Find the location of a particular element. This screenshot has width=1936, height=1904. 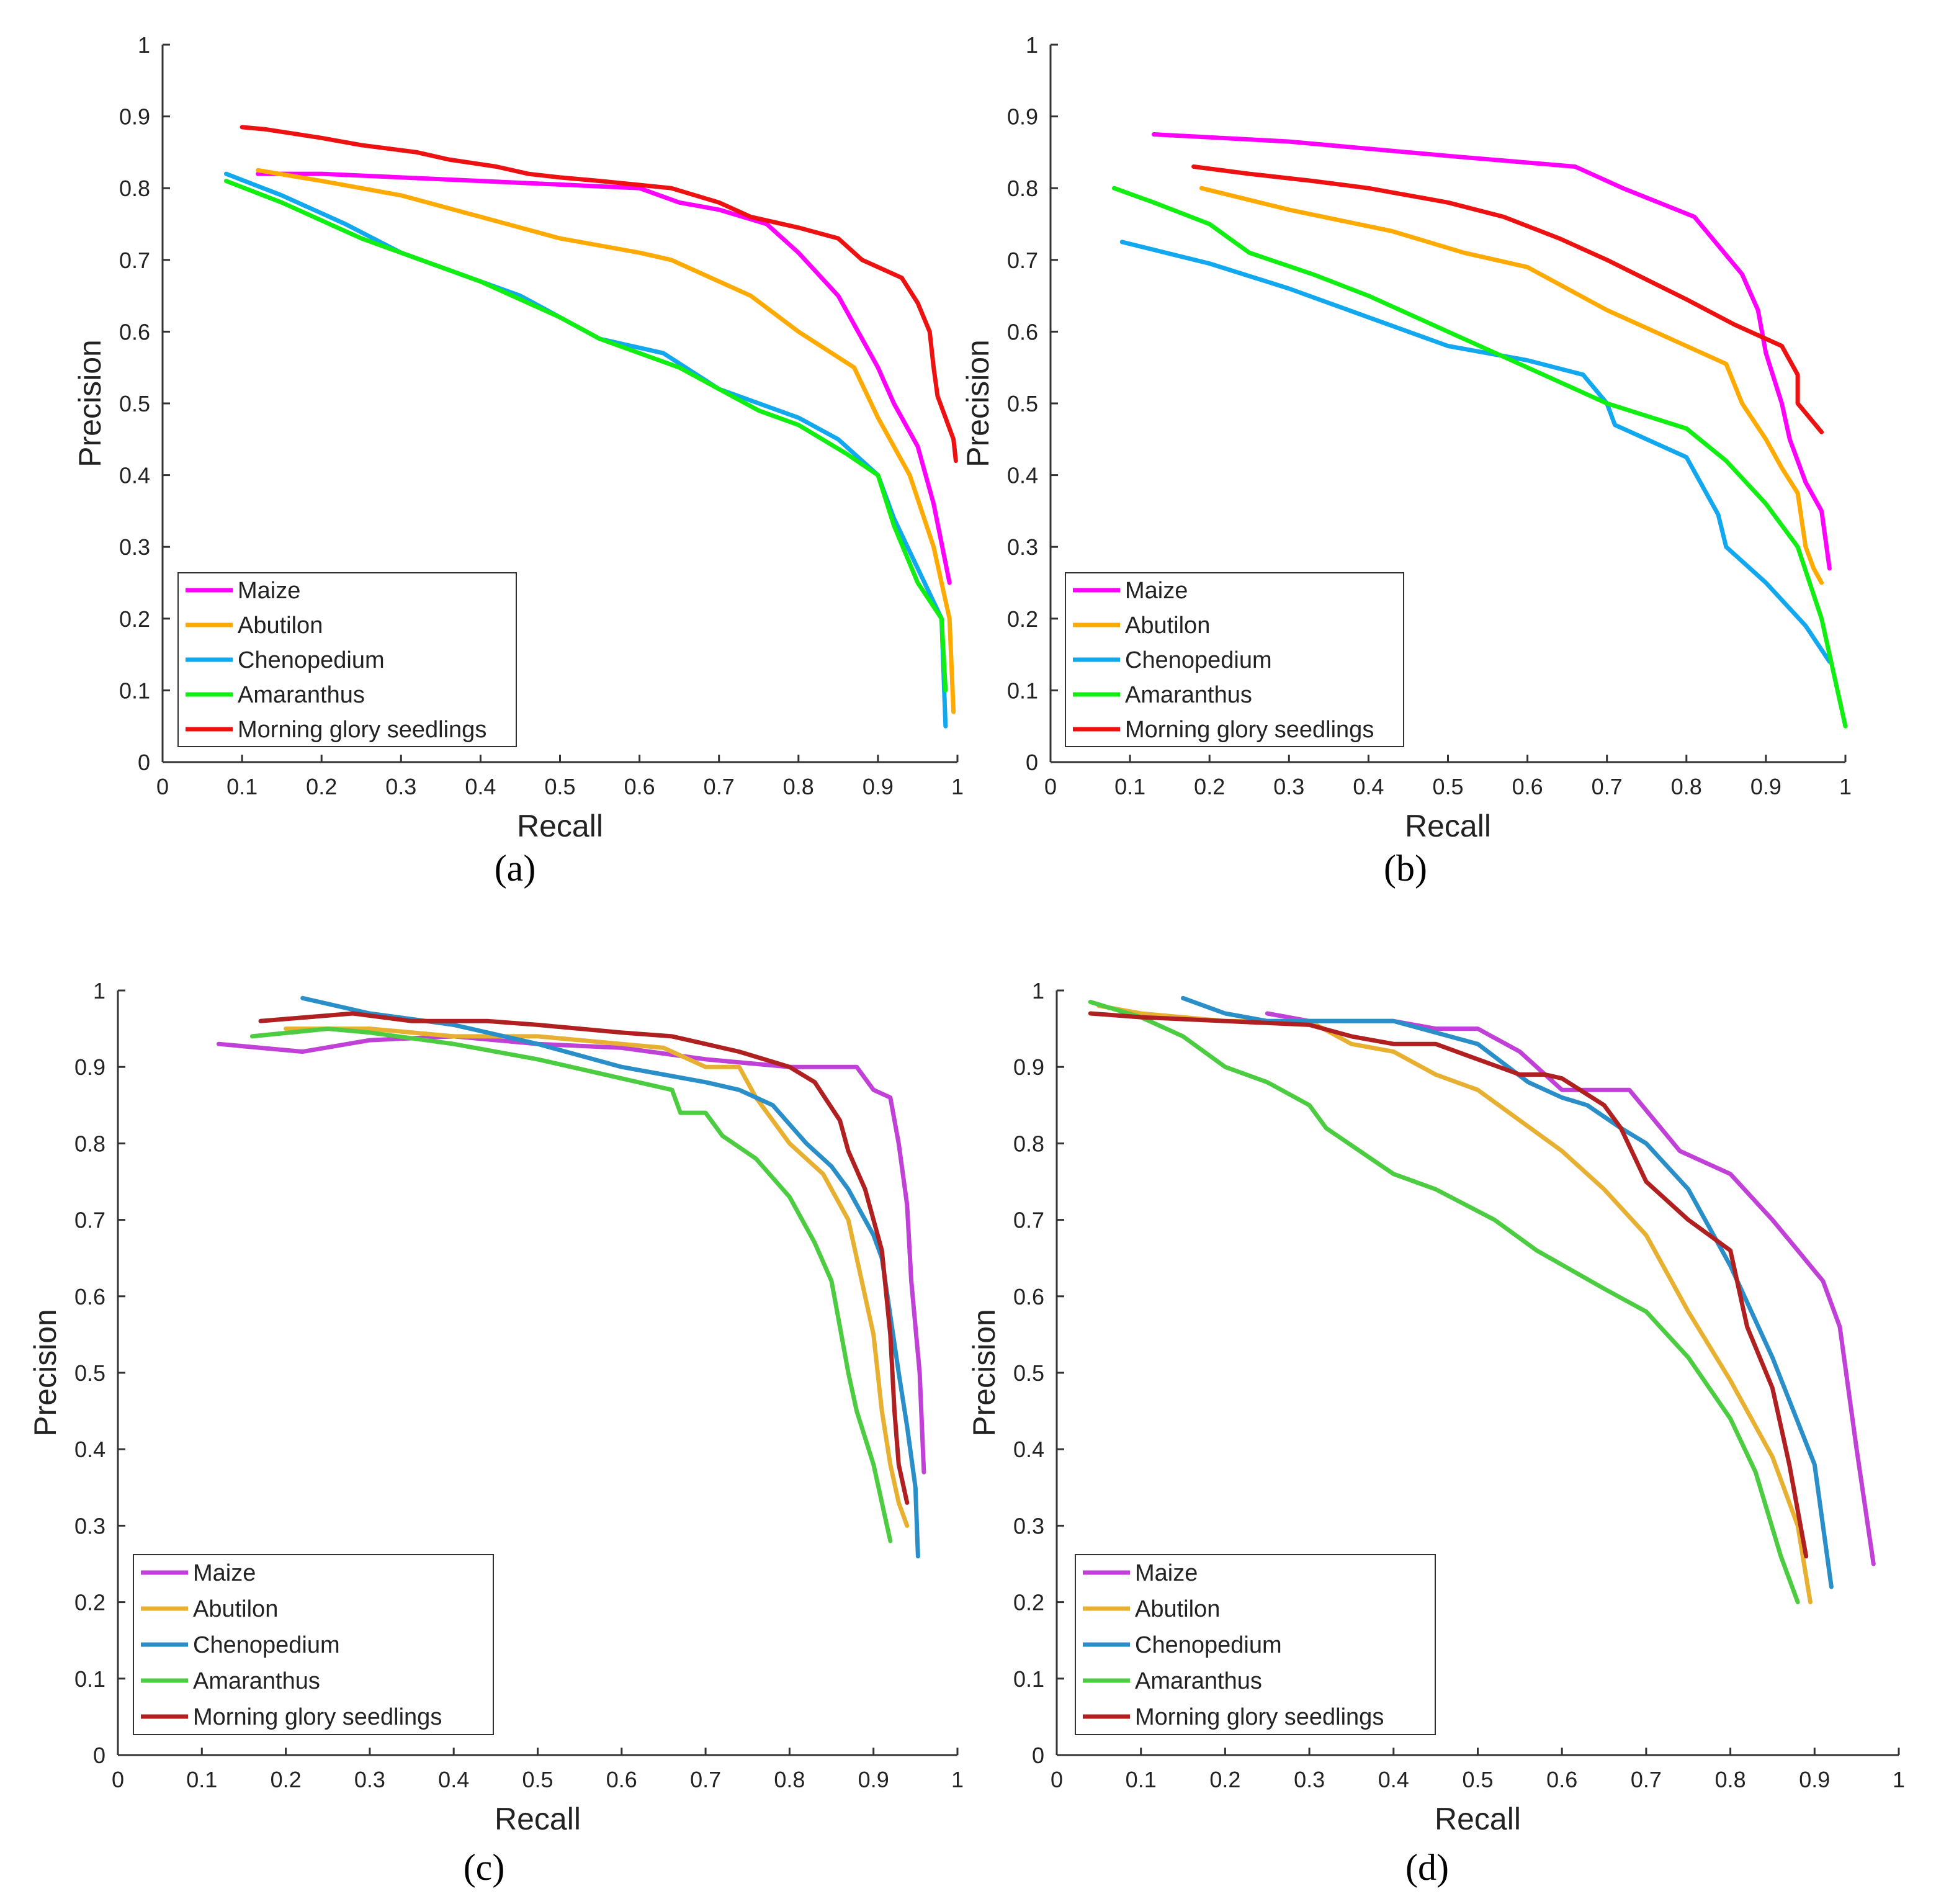

panel-a-caption: (a) is located at coordinates (515, 869).